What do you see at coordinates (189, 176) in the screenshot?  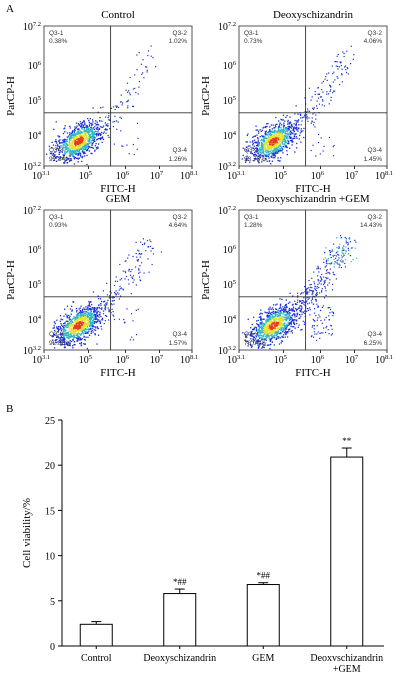 I see `x-tick-label: 108.1` at bounding box center [189, 176].